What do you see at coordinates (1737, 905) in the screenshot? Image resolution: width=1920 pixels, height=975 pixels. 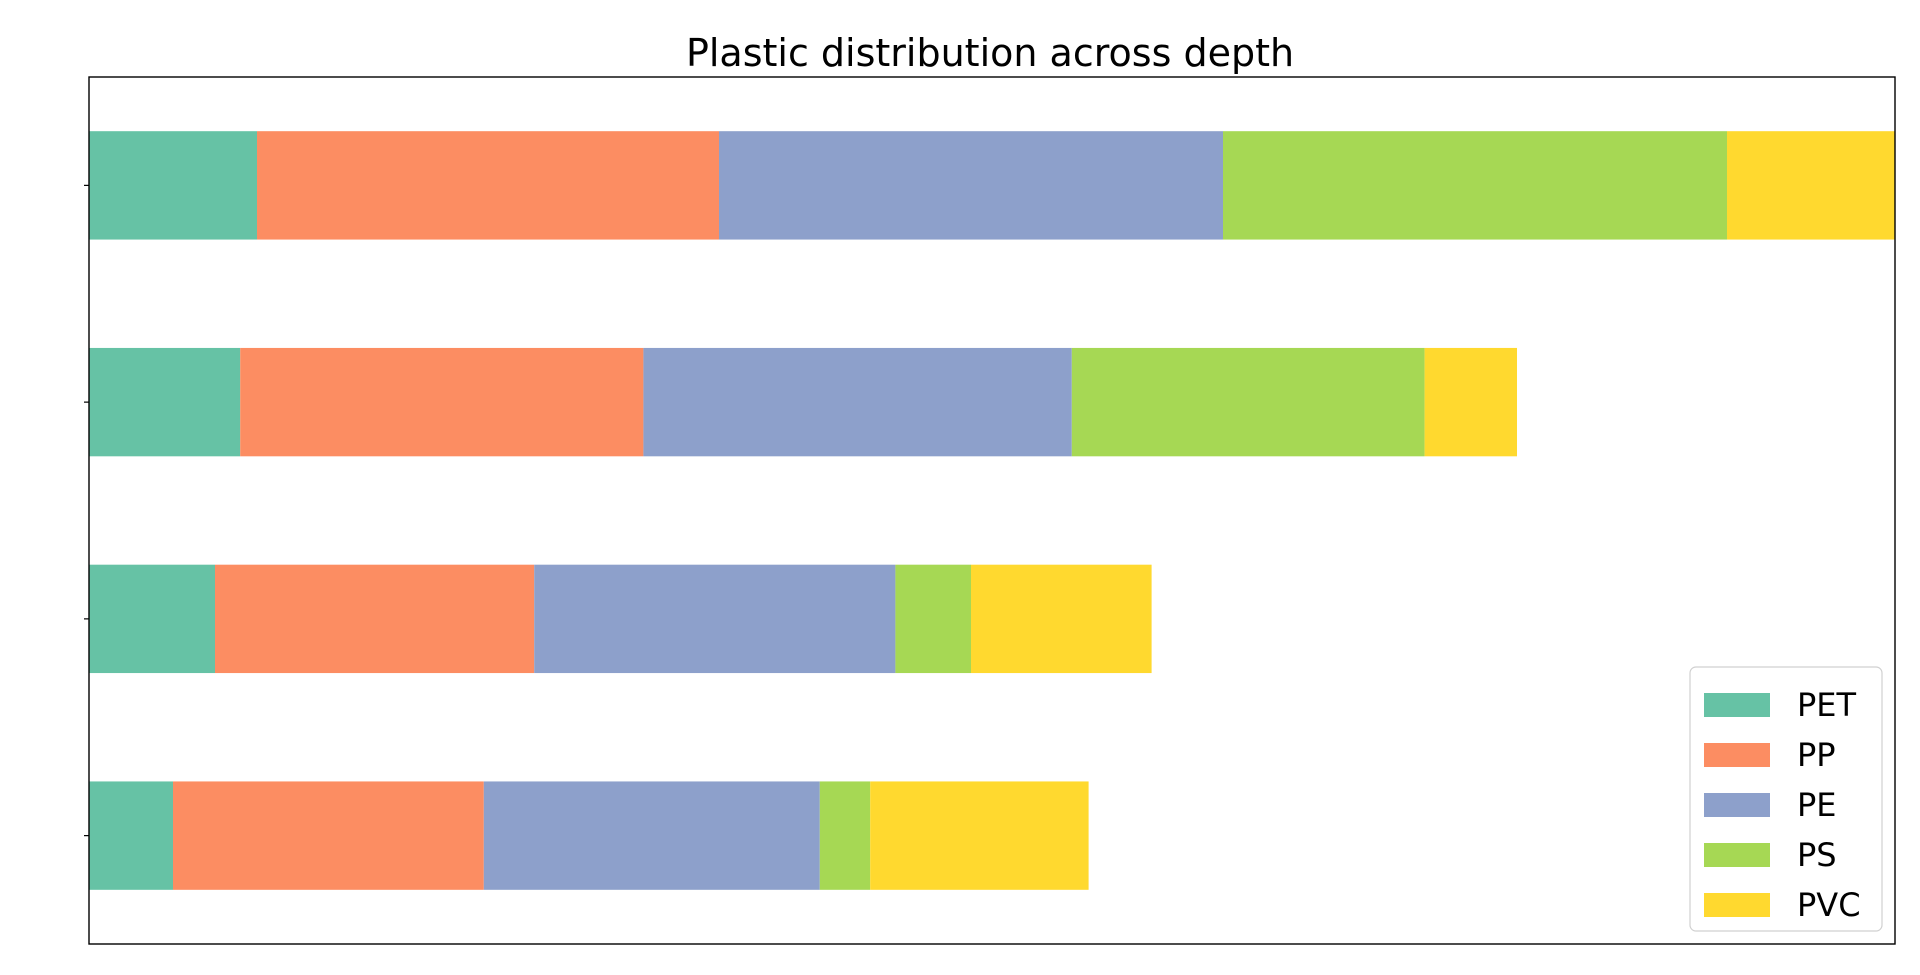 I see `legend-swatch-pvc` at bounding box center [1737, 905].